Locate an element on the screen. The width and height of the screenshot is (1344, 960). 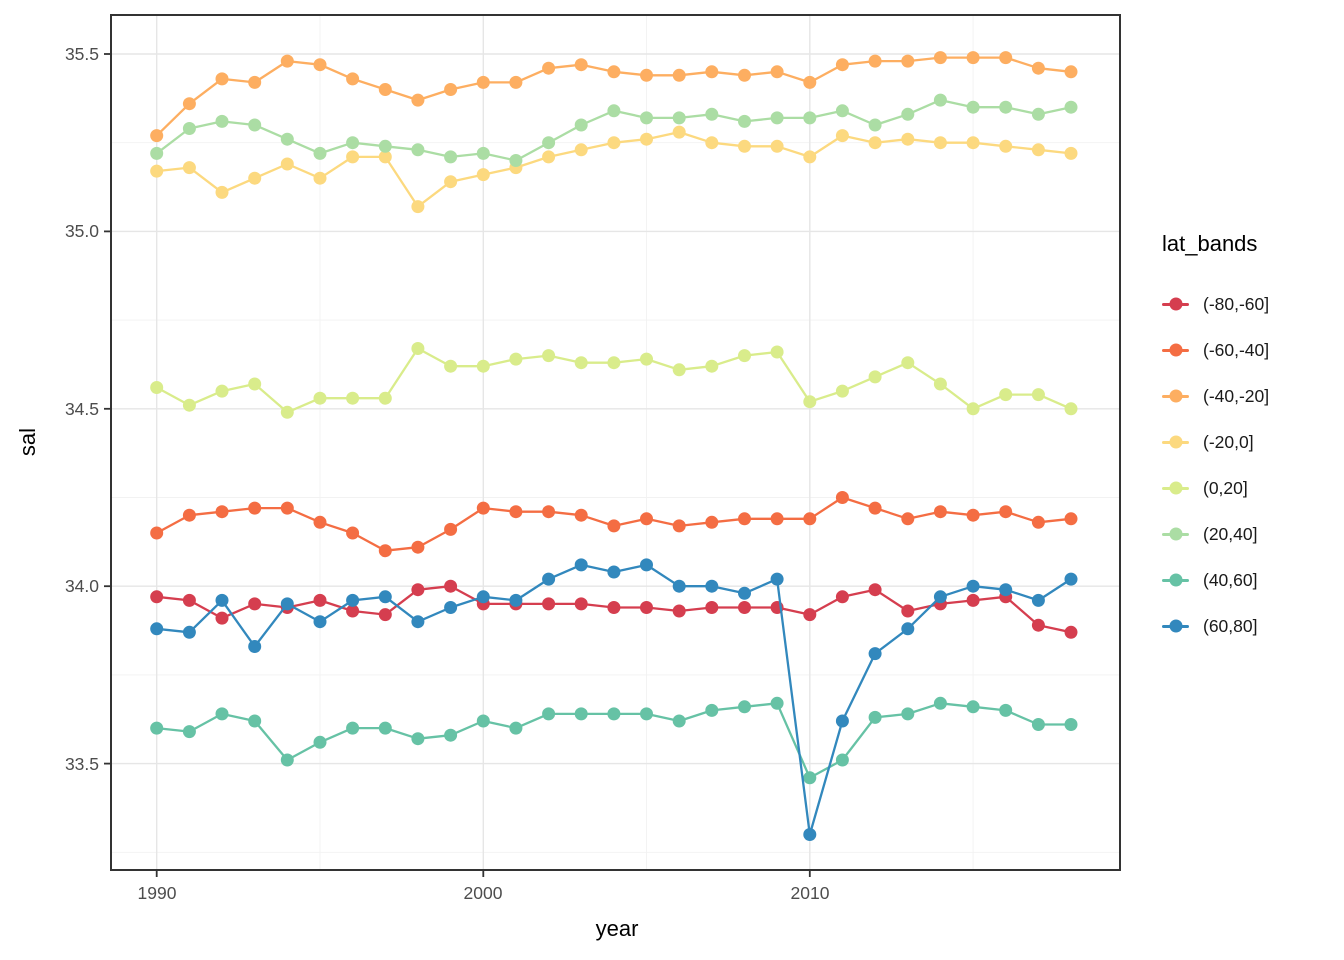
legend-label: (20,40] is located at coordinates (1230, 533).